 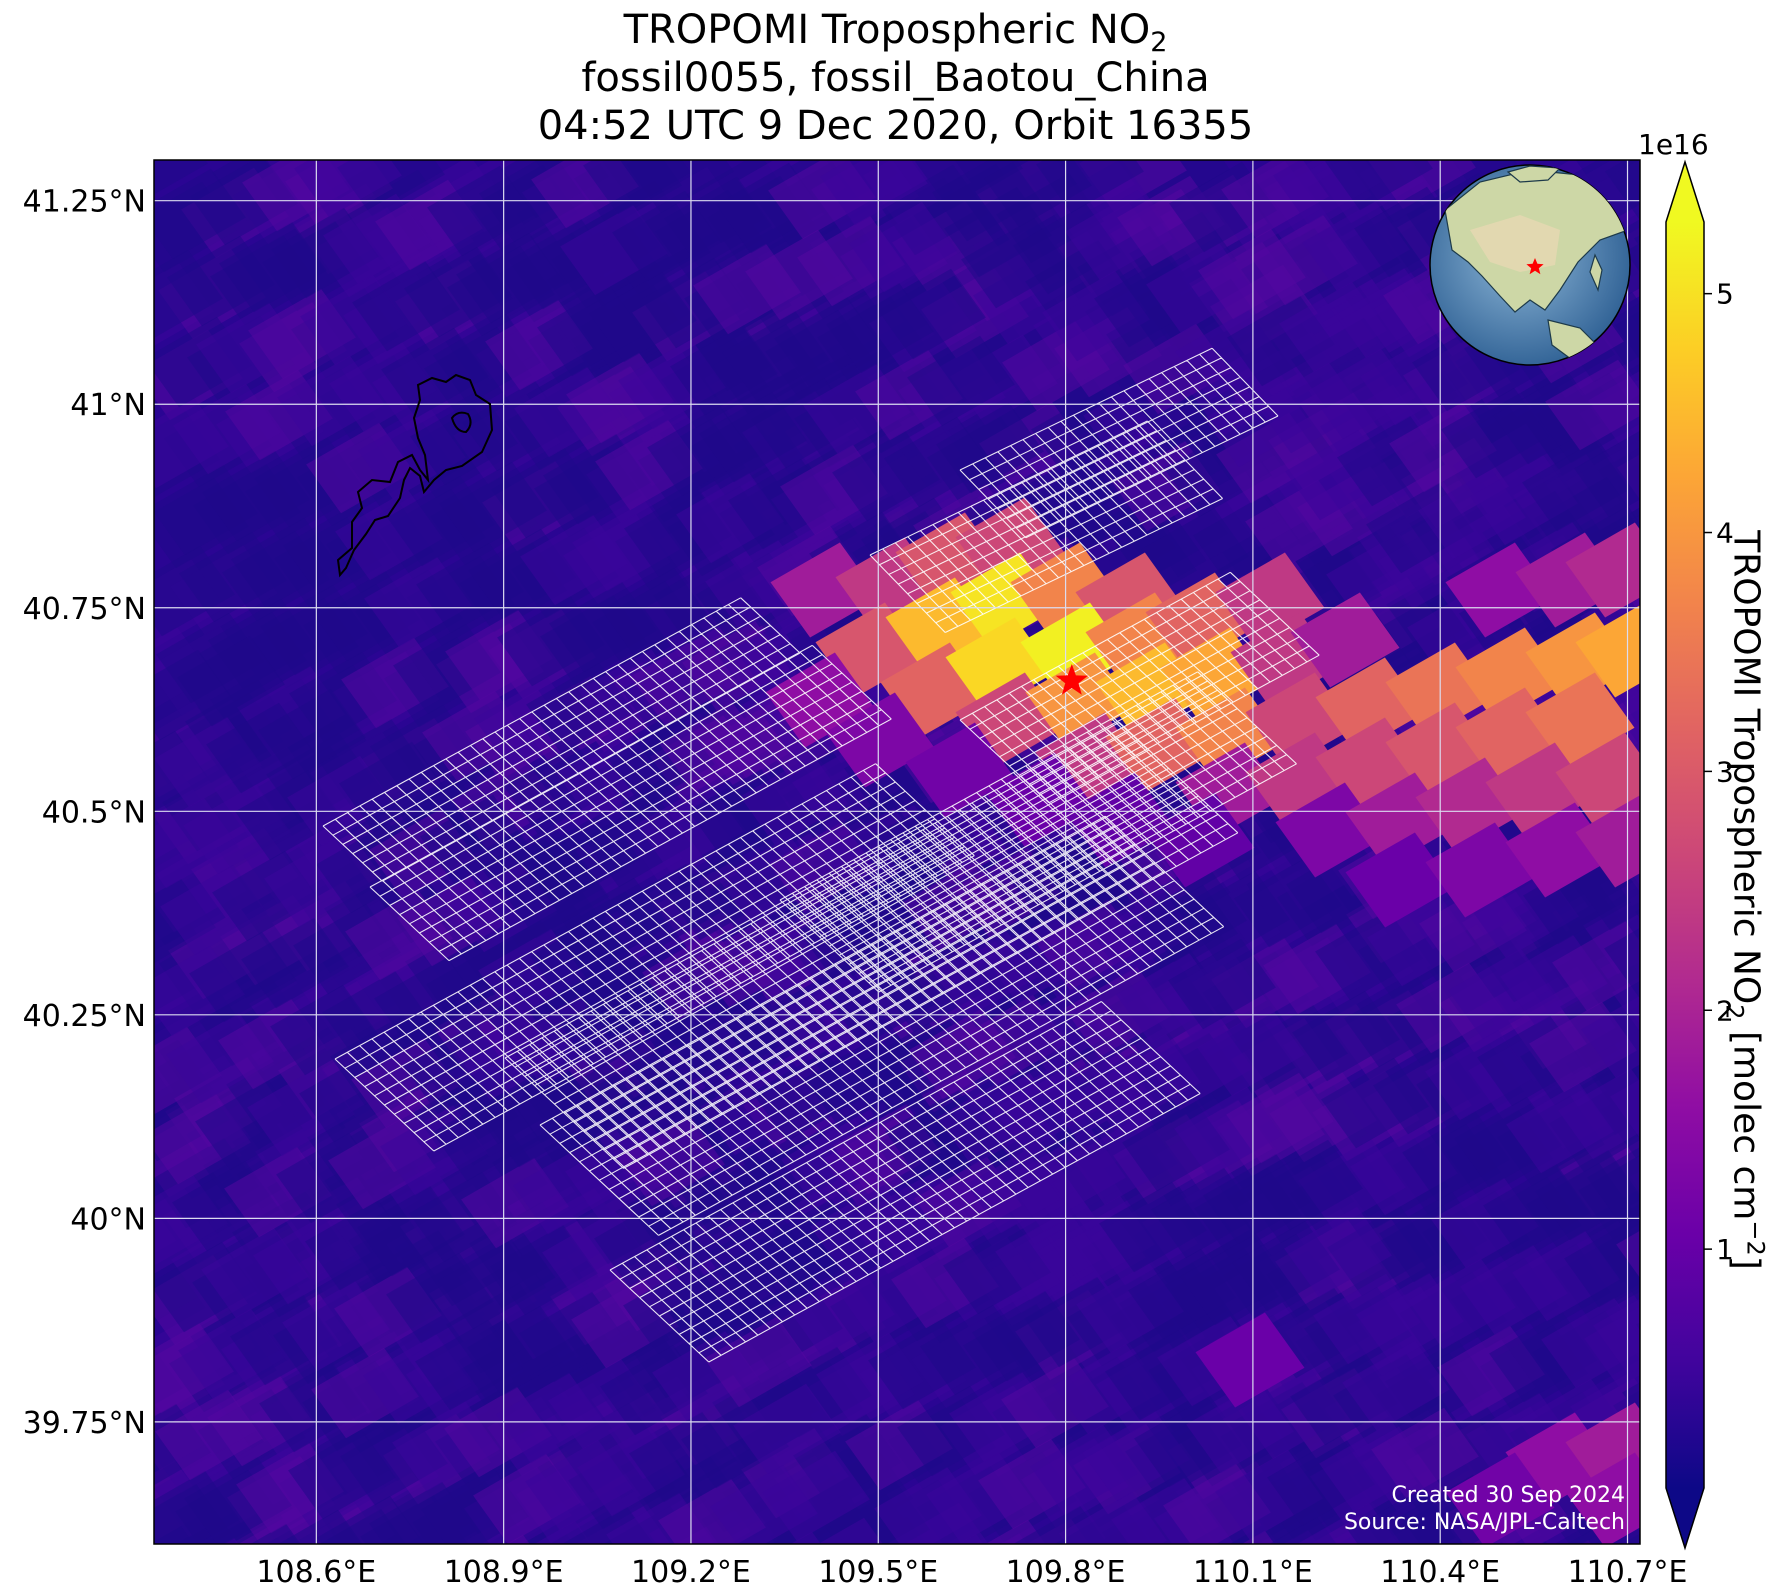 I want to click on title-line-2: fossil0055, fossil_Baotou_China, so click(x=895, y=78).